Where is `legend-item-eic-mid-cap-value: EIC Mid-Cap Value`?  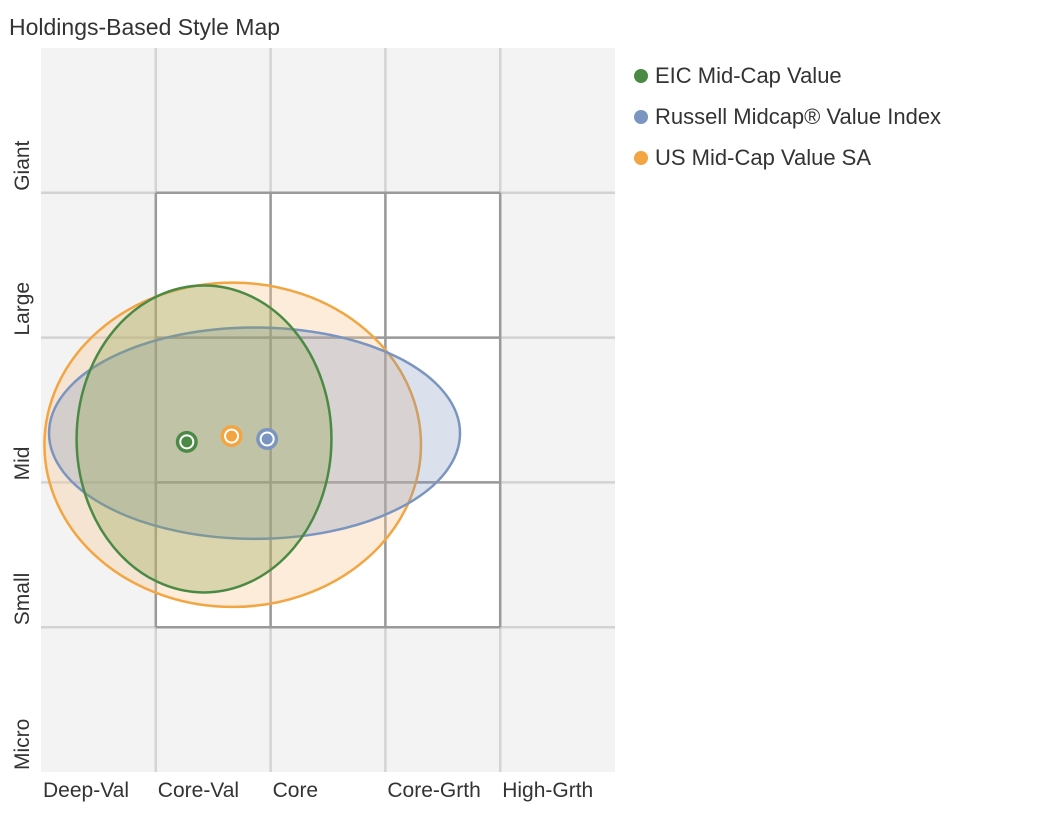
legend-item-eic-mid-cap-value: EIC Mid-Cap Value is located at coordinates (787, 75).